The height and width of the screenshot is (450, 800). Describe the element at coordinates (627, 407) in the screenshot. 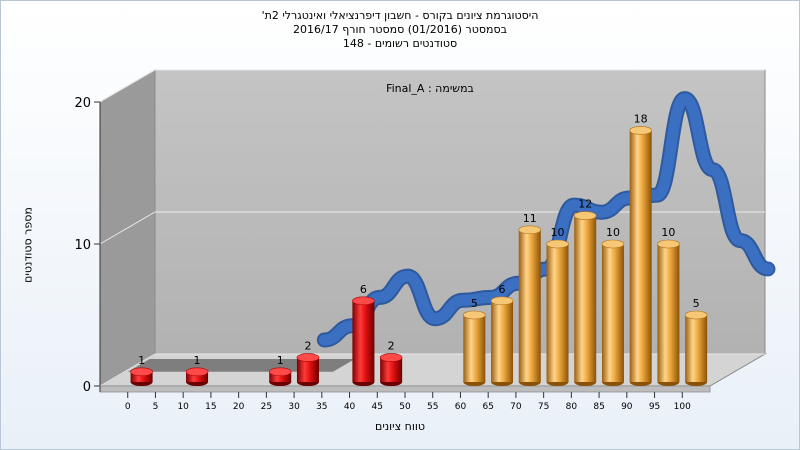

I see `x-tick-label-18: 90` at that location.